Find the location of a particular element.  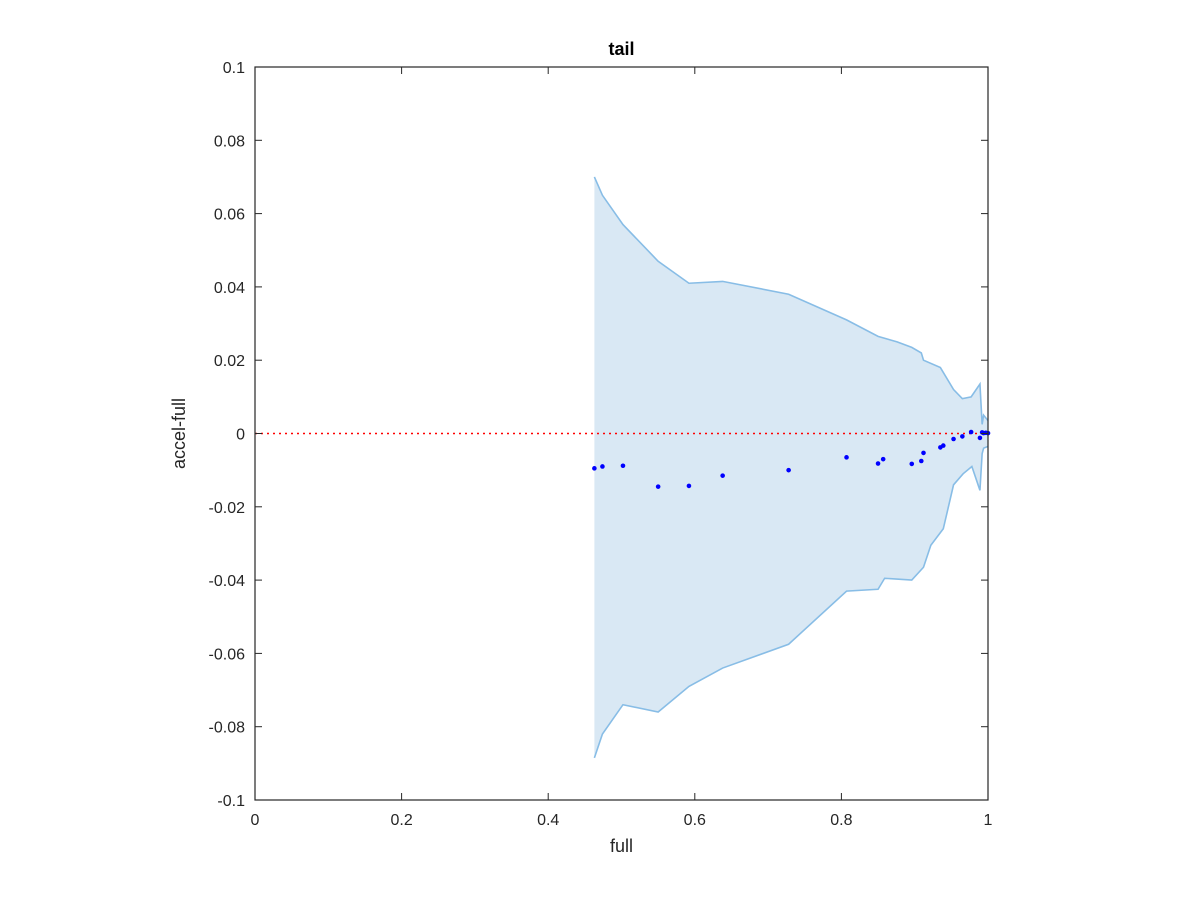

y-tick-label: -0.04 is located at coordinates (227, 581).